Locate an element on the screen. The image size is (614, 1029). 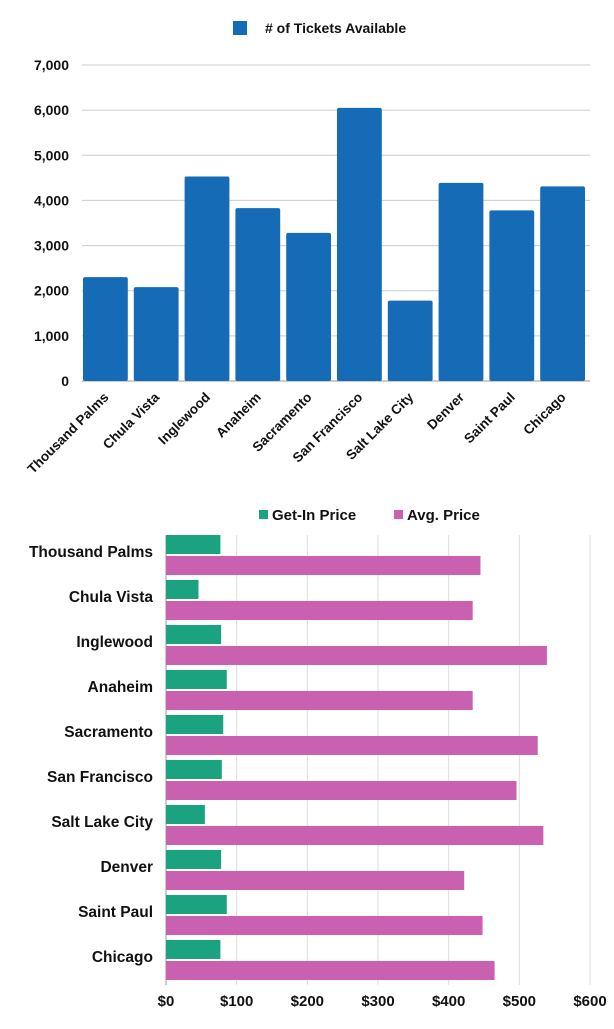
y-tick-label: Salt Lake City is located at coordinates (102, 822).